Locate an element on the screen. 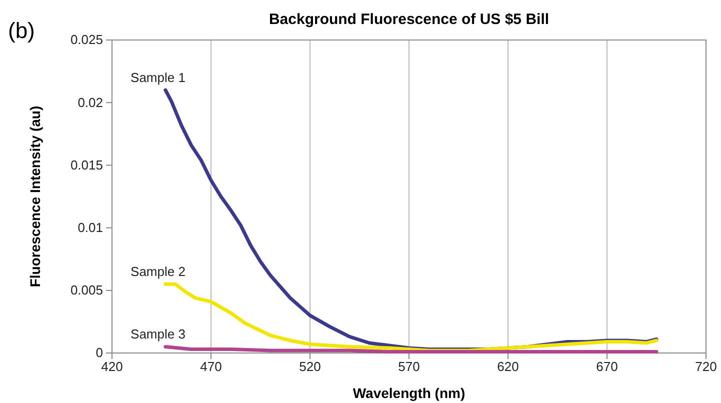 The width and height of the screenshot is (721, 403). series-label: Sample 3 is located at coordinates (158, 334).